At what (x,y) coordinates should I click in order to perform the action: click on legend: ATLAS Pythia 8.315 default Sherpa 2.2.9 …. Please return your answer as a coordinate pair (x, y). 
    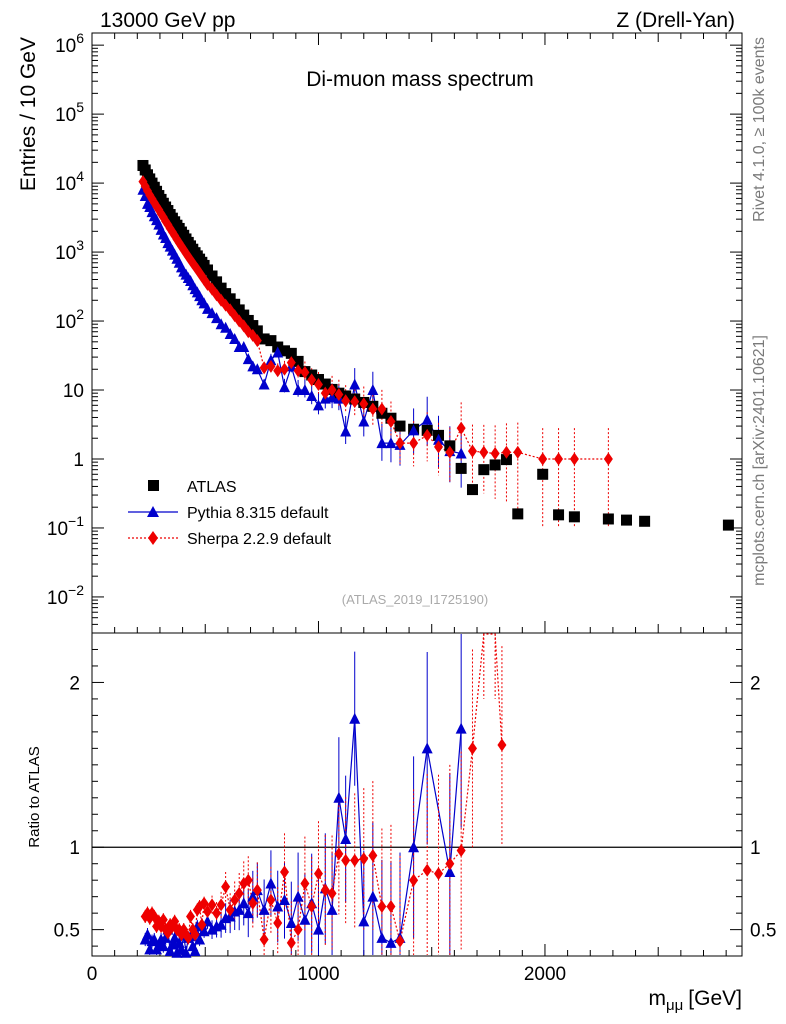
    Looking at the image, I should click on (230, 513).